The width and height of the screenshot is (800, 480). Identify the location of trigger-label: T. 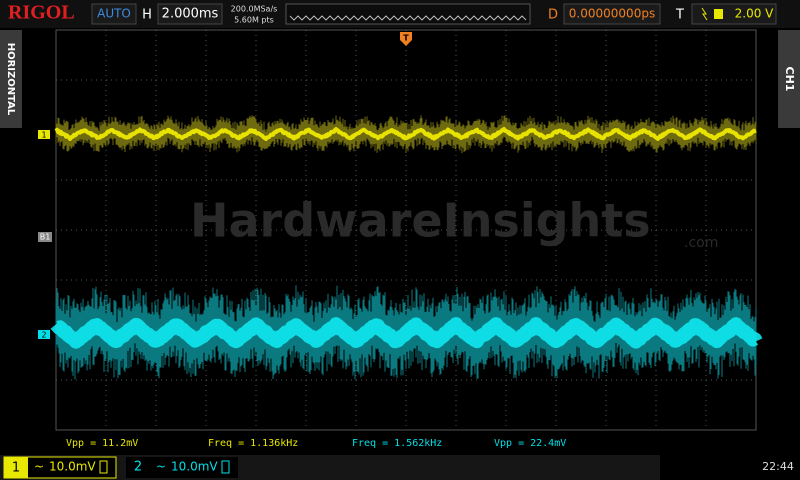
(679, 15).